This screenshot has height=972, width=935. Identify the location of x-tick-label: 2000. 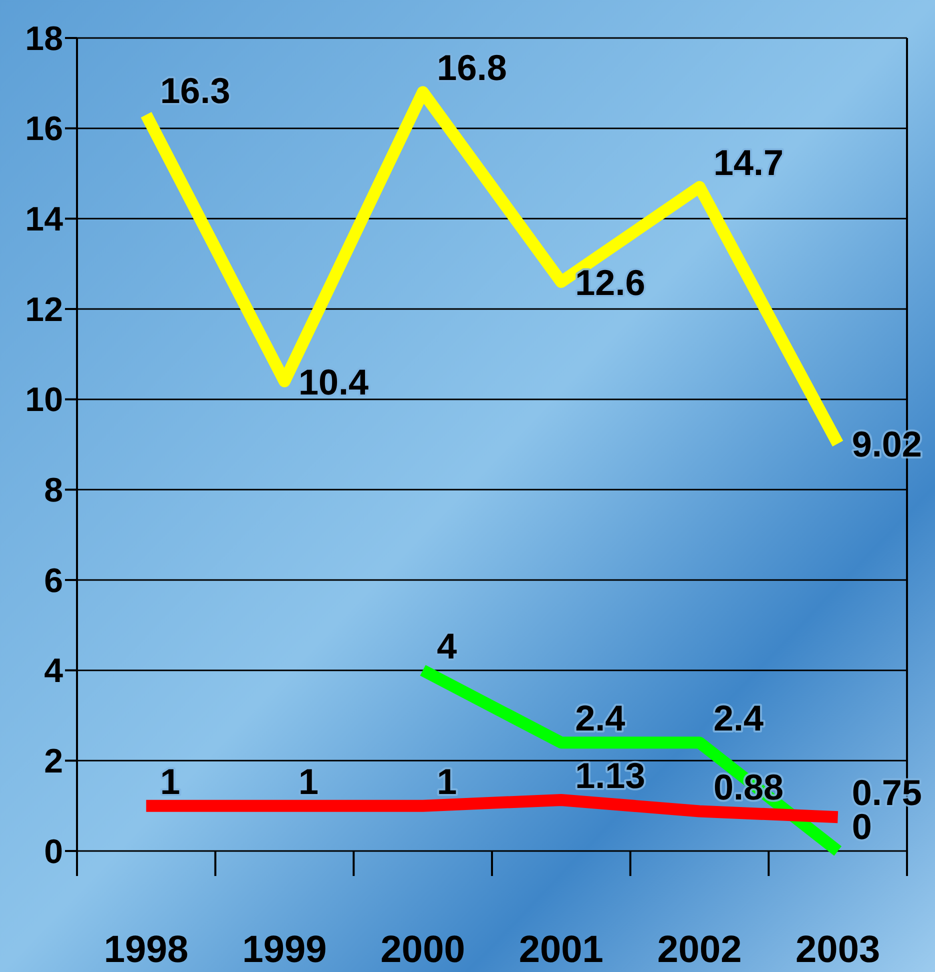
(423, 950).